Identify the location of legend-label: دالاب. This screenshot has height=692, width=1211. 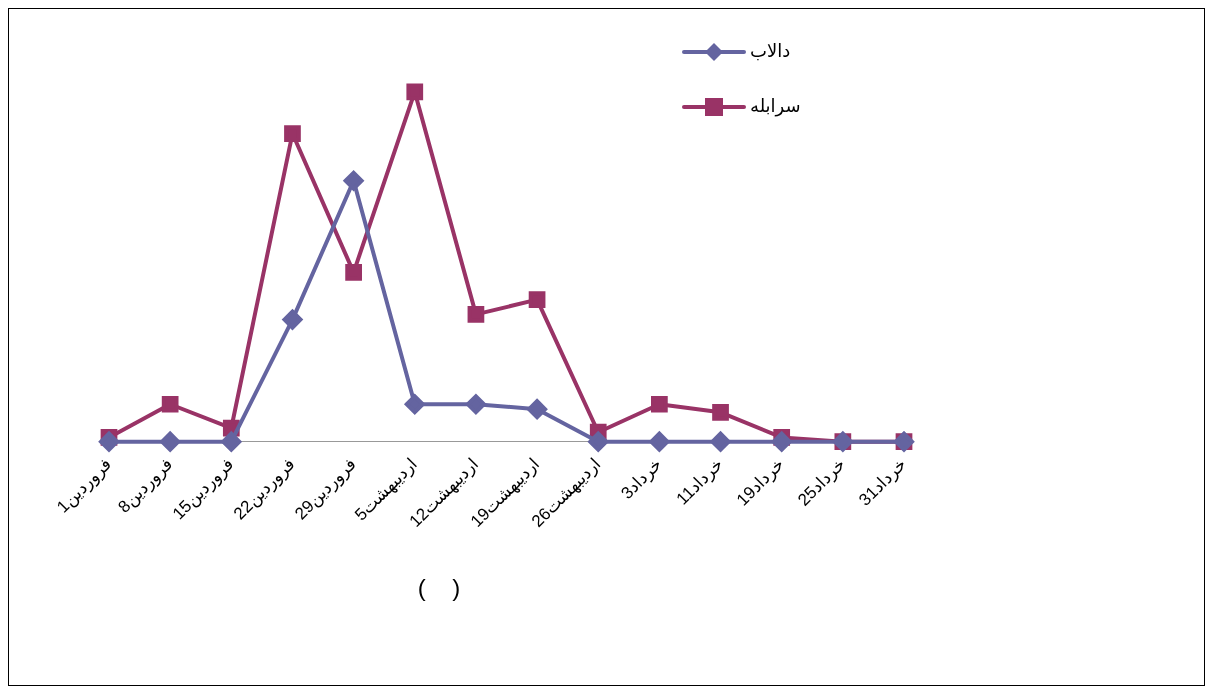
(770, 50).